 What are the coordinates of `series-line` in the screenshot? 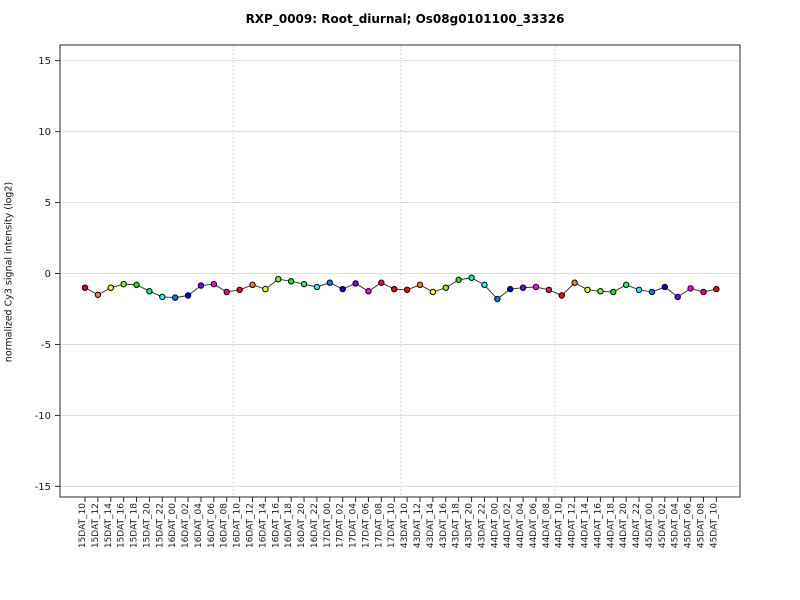 It's located at (400, 288).